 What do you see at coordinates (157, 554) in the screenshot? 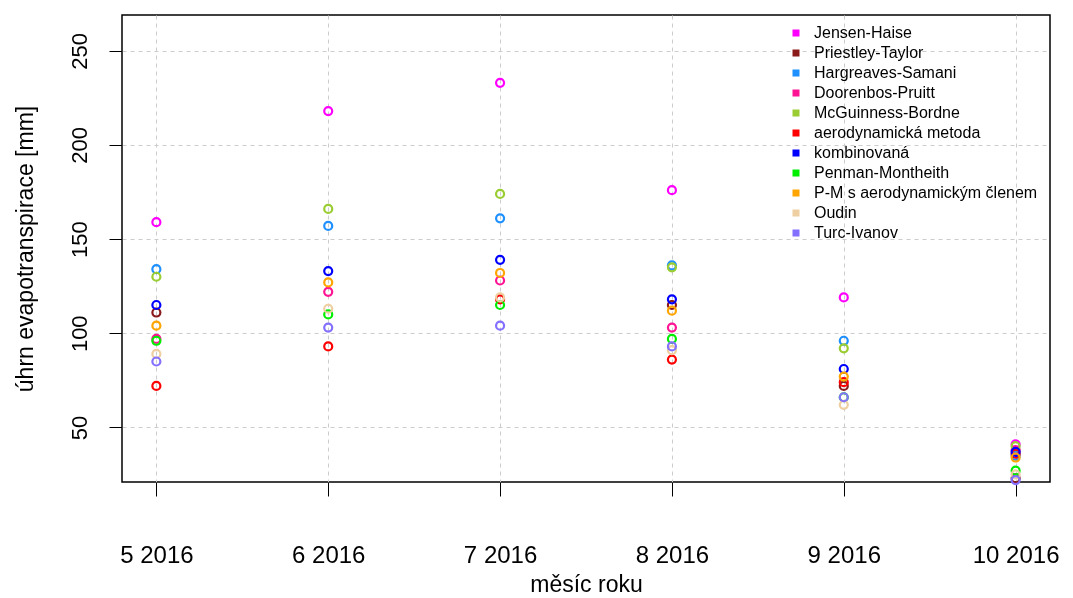
I see `x-tick-label: 5 2016` at bounding box center [157, 554].